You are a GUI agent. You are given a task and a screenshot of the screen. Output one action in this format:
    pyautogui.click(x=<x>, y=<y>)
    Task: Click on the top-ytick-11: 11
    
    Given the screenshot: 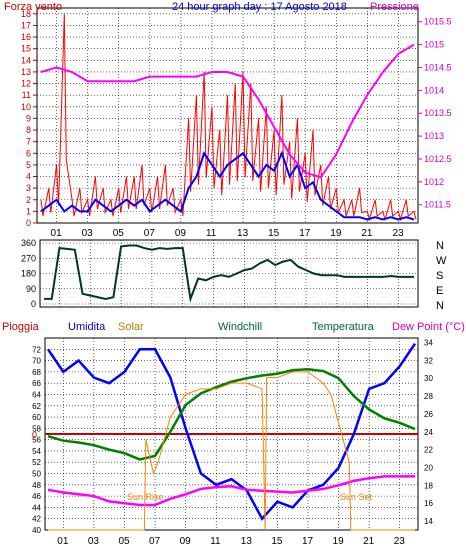 What is the action you would take?
    pyautogui.click(x=26, y=95)
    